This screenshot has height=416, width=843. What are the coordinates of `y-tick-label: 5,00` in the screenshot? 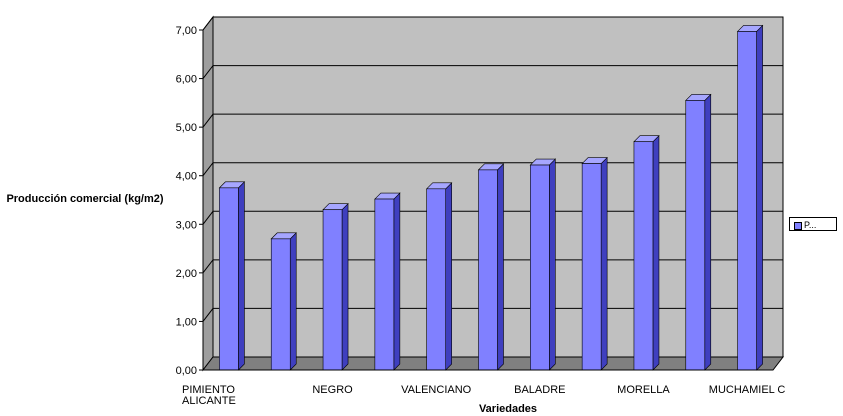 It's located at (186, 128).